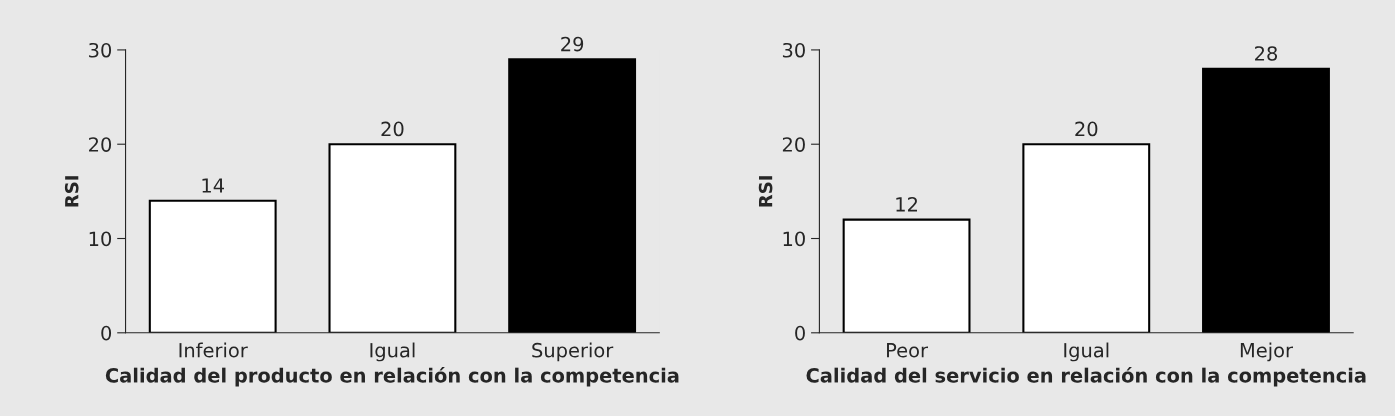 The width and height of the screenshot is (1395, 416). Describe the element at coordinates (573, 352) in the screenshot. I see `x-tick-label: Superior` at that location.